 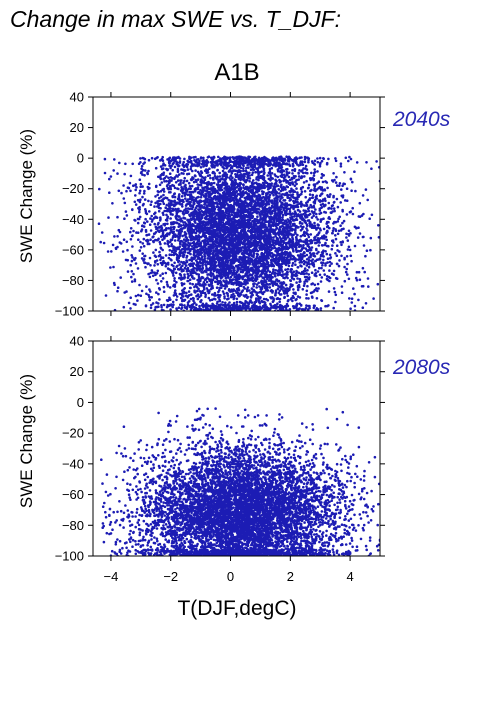 I want to click on scenario-title: A1B, so click(x=236, y=72).